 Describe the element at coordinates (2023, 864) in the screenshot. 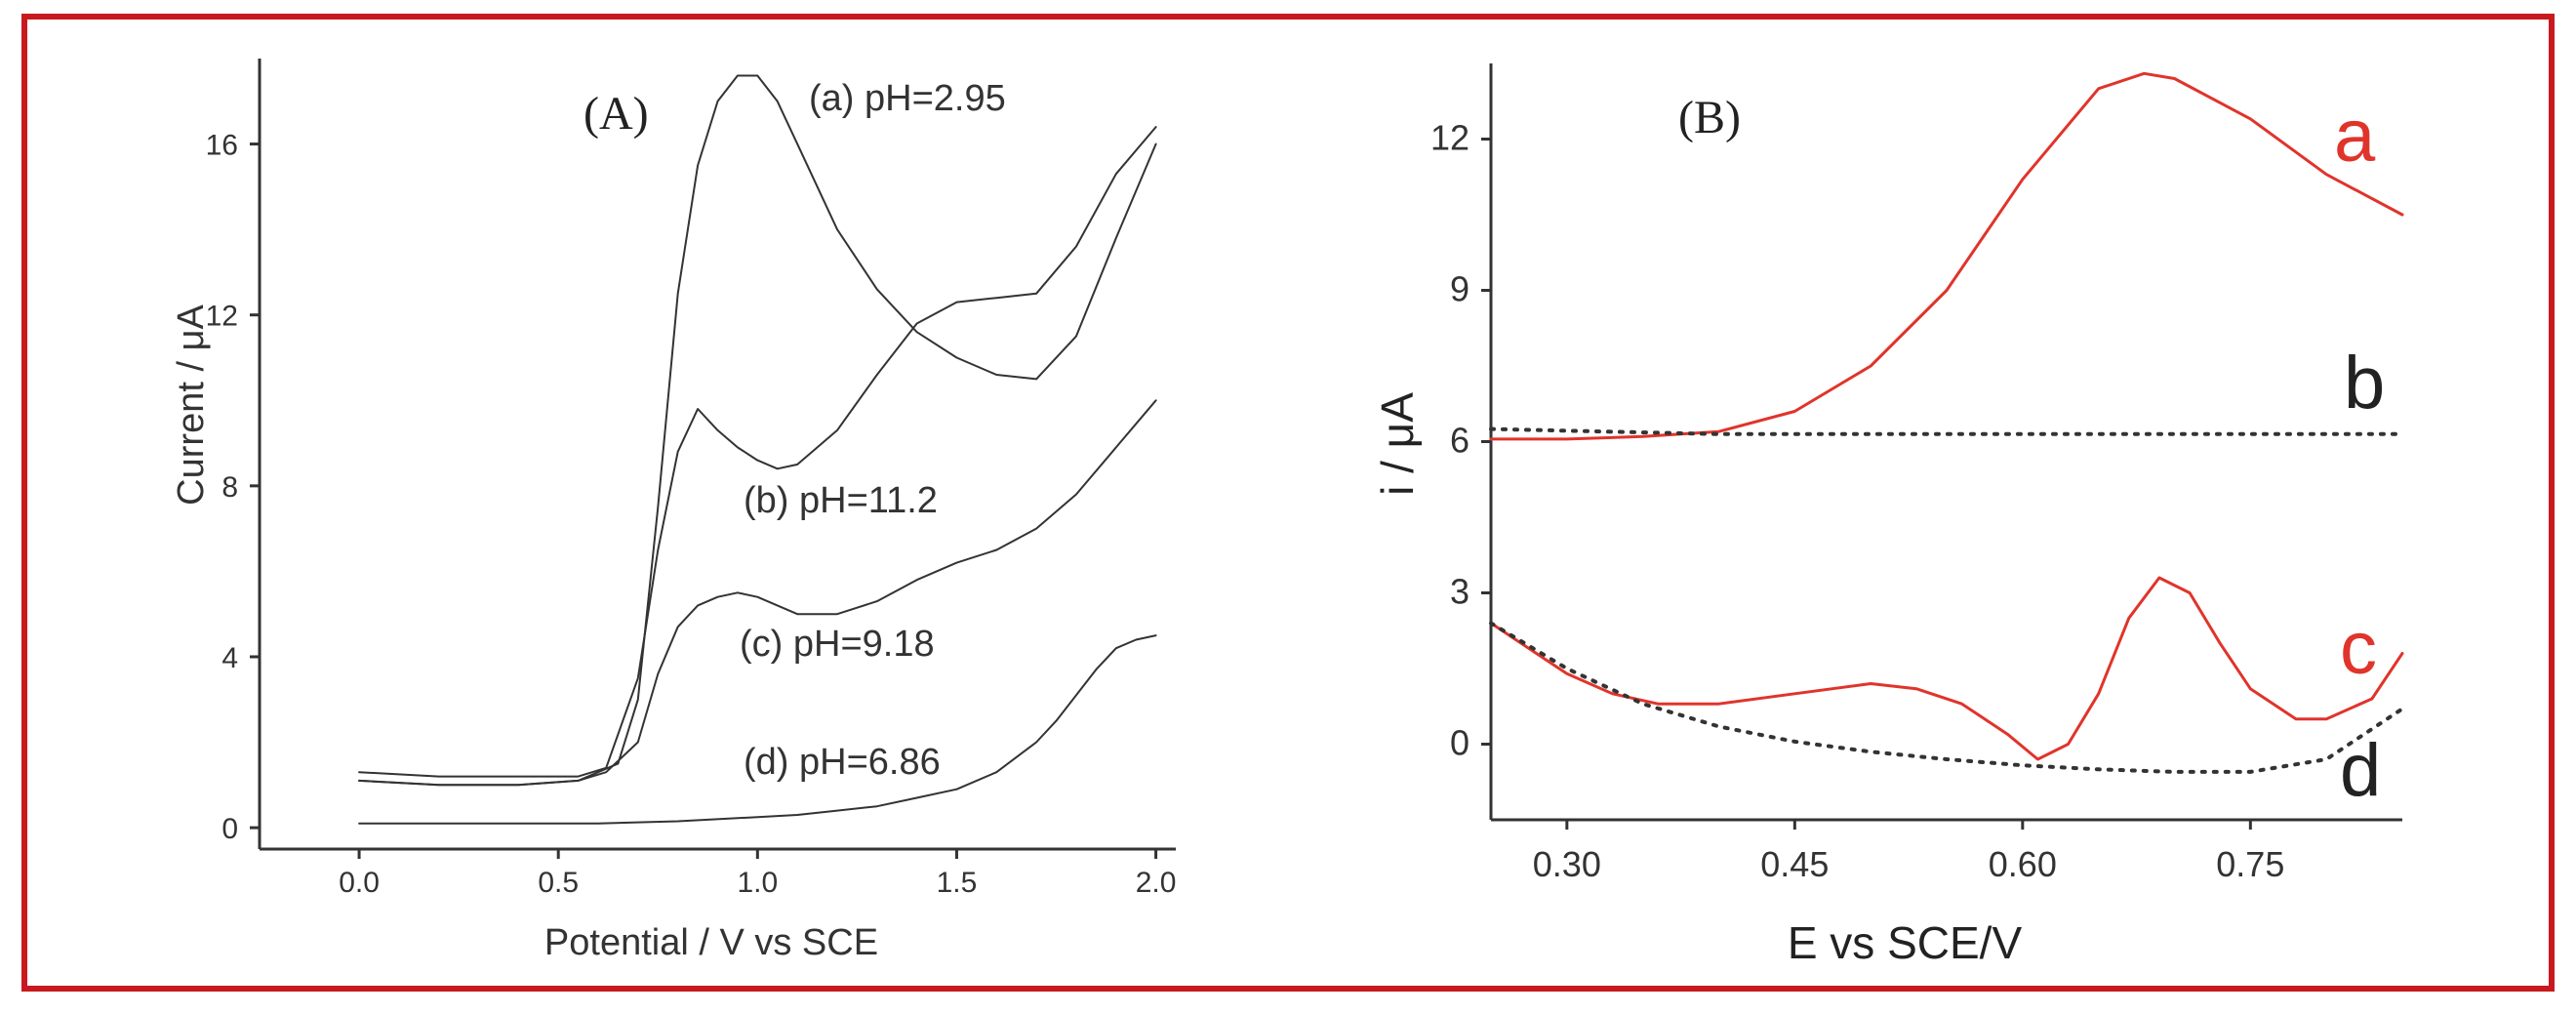

I see `panel-b-x-tick-label: 0.60` at that location.